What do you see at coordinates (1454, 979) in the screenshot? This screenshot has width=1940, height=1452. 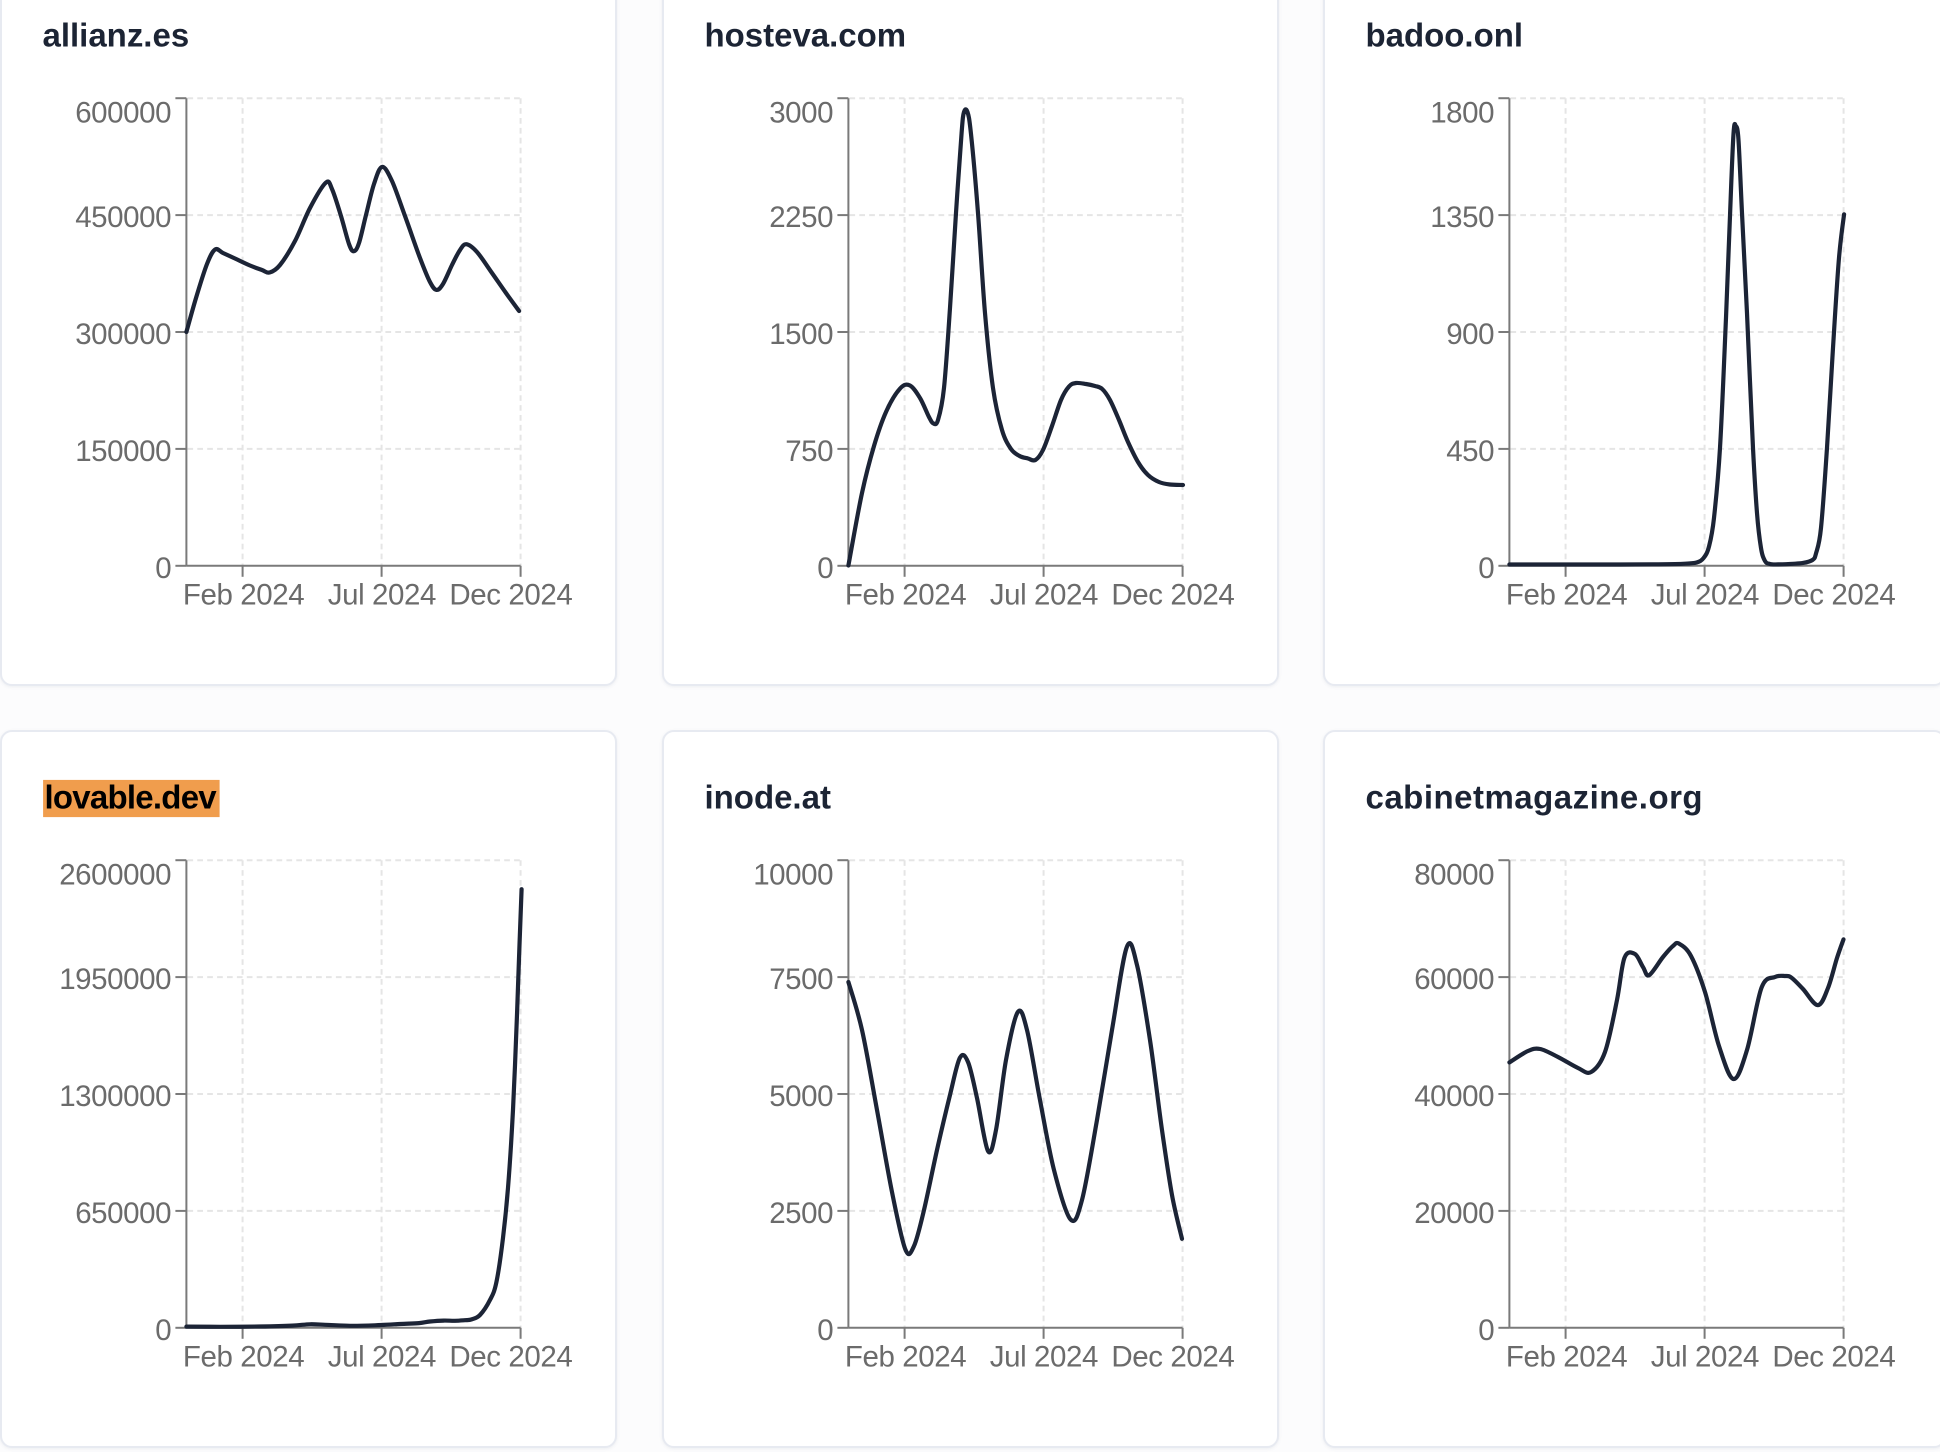 I see `svg-text: 60000` at bounding box center [1454, 979].